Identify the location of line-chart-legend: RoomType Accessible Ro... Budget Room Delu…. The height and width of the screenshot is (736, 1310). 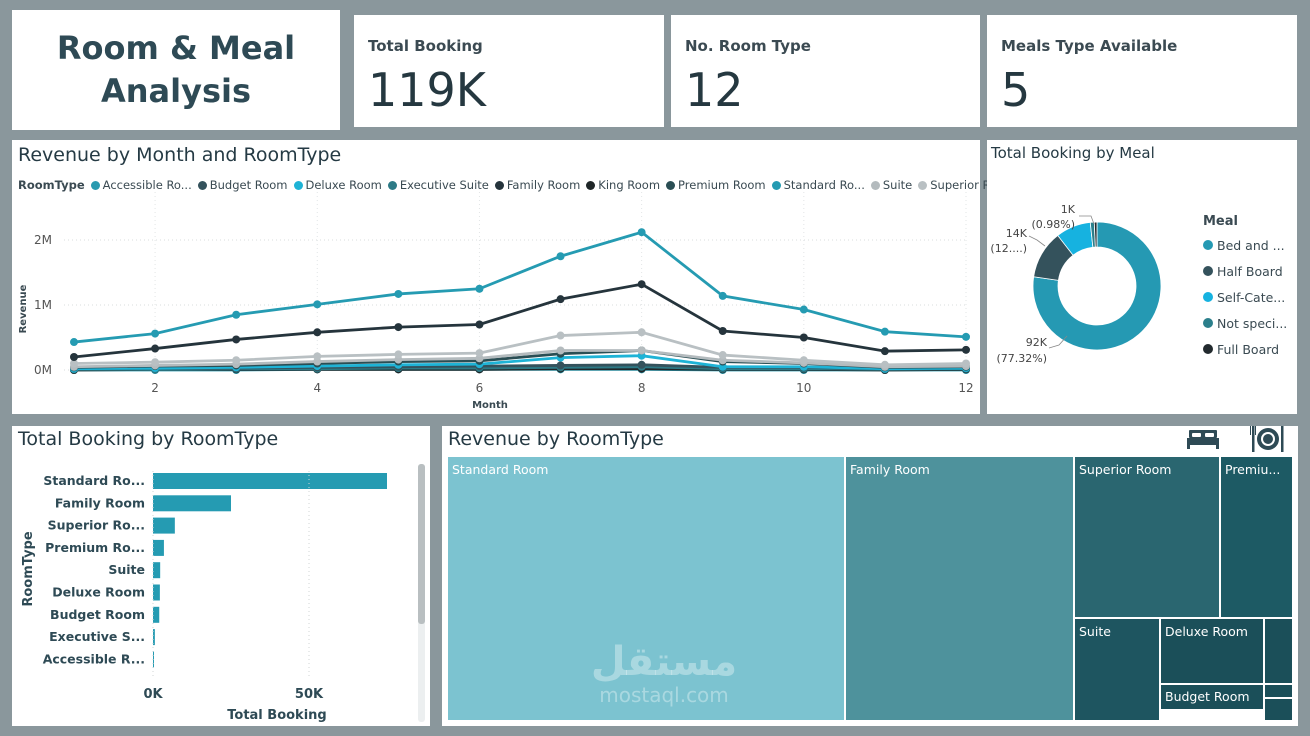
(516, 185).